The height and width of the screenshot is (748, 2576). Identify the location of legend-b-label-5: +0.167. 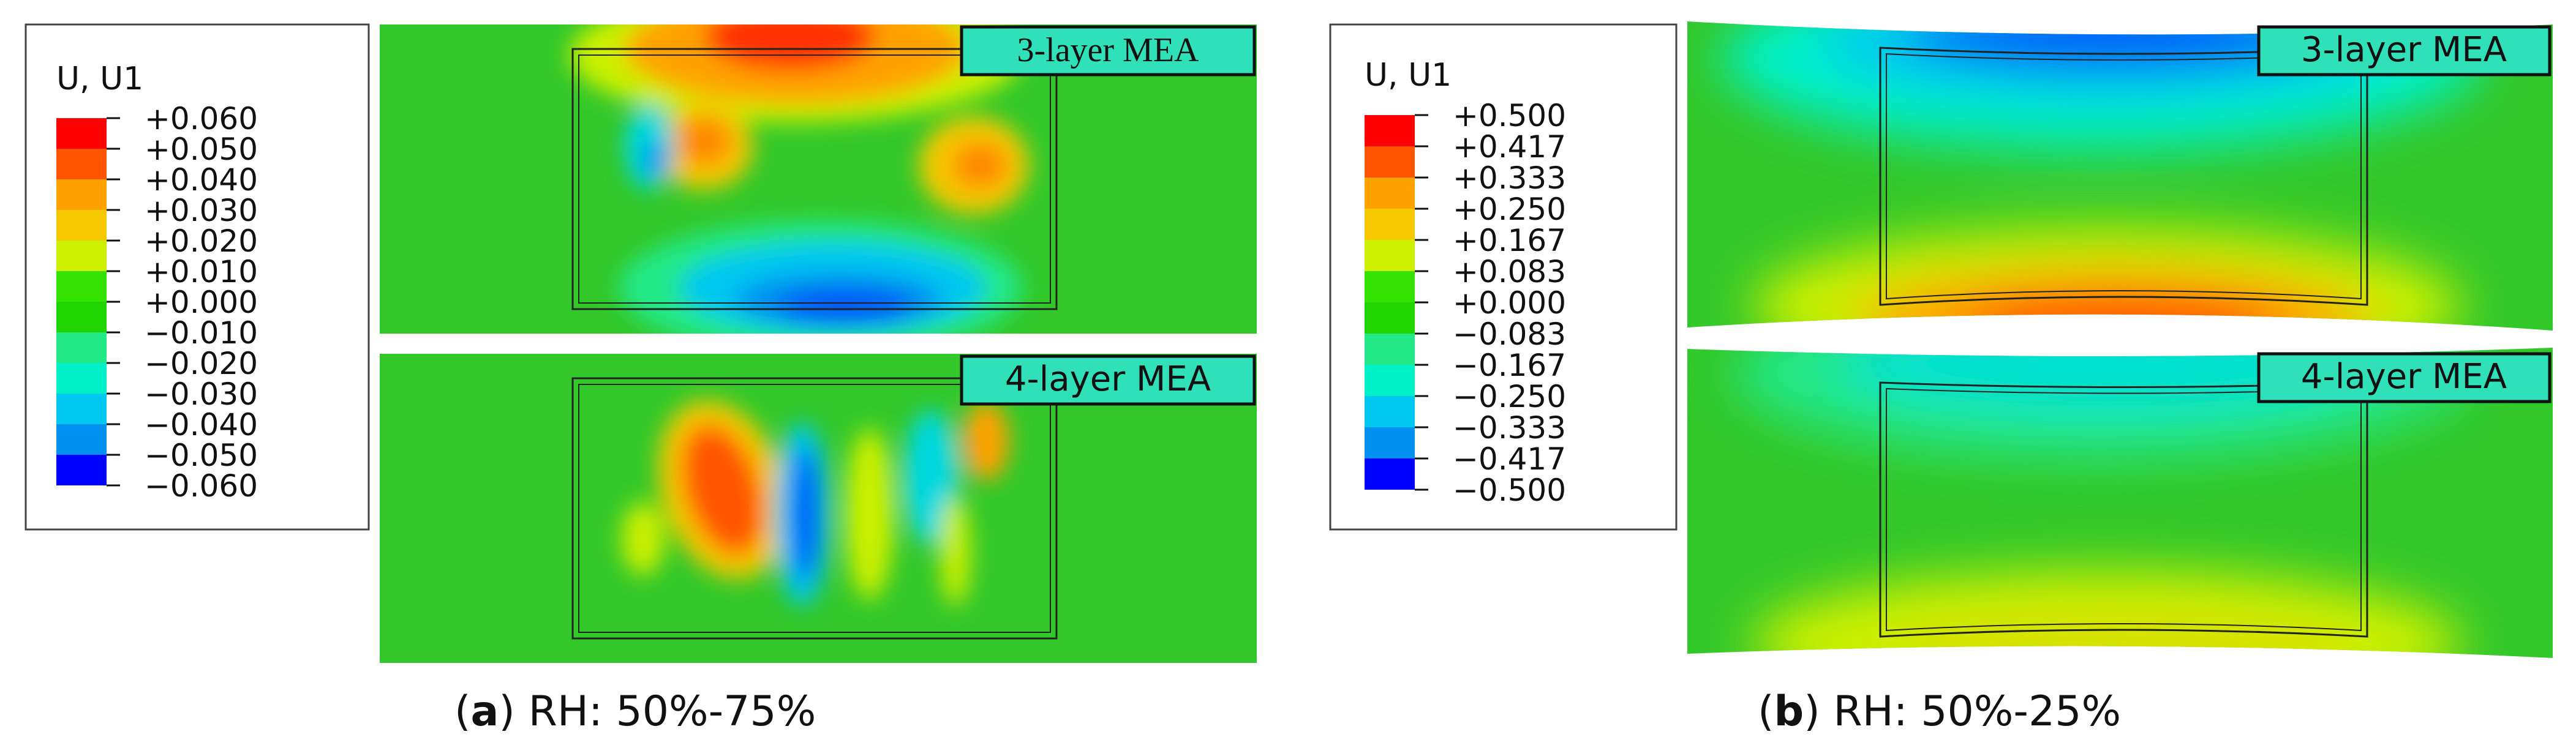
(1510, 241).